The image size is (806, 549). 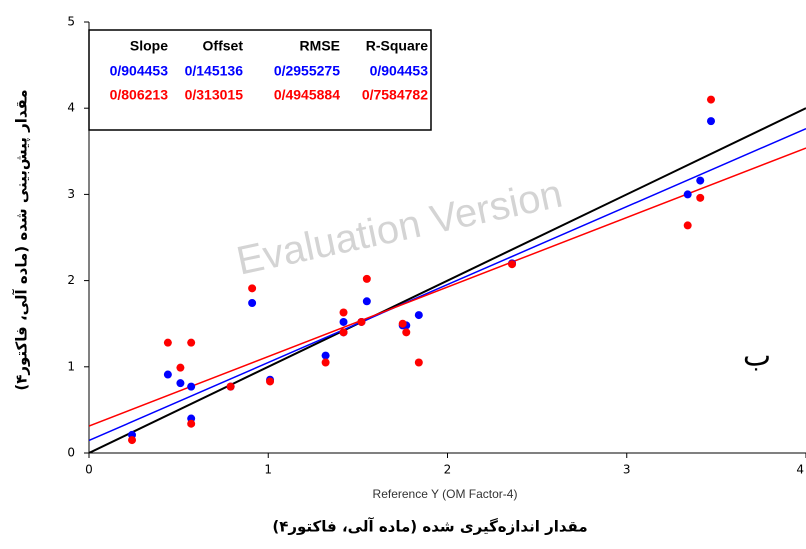 I want to click on y-axis-label: مقدار پیش‌بینی شده (ماده آلی، فاکتور۴), so click(x=22, y=239).